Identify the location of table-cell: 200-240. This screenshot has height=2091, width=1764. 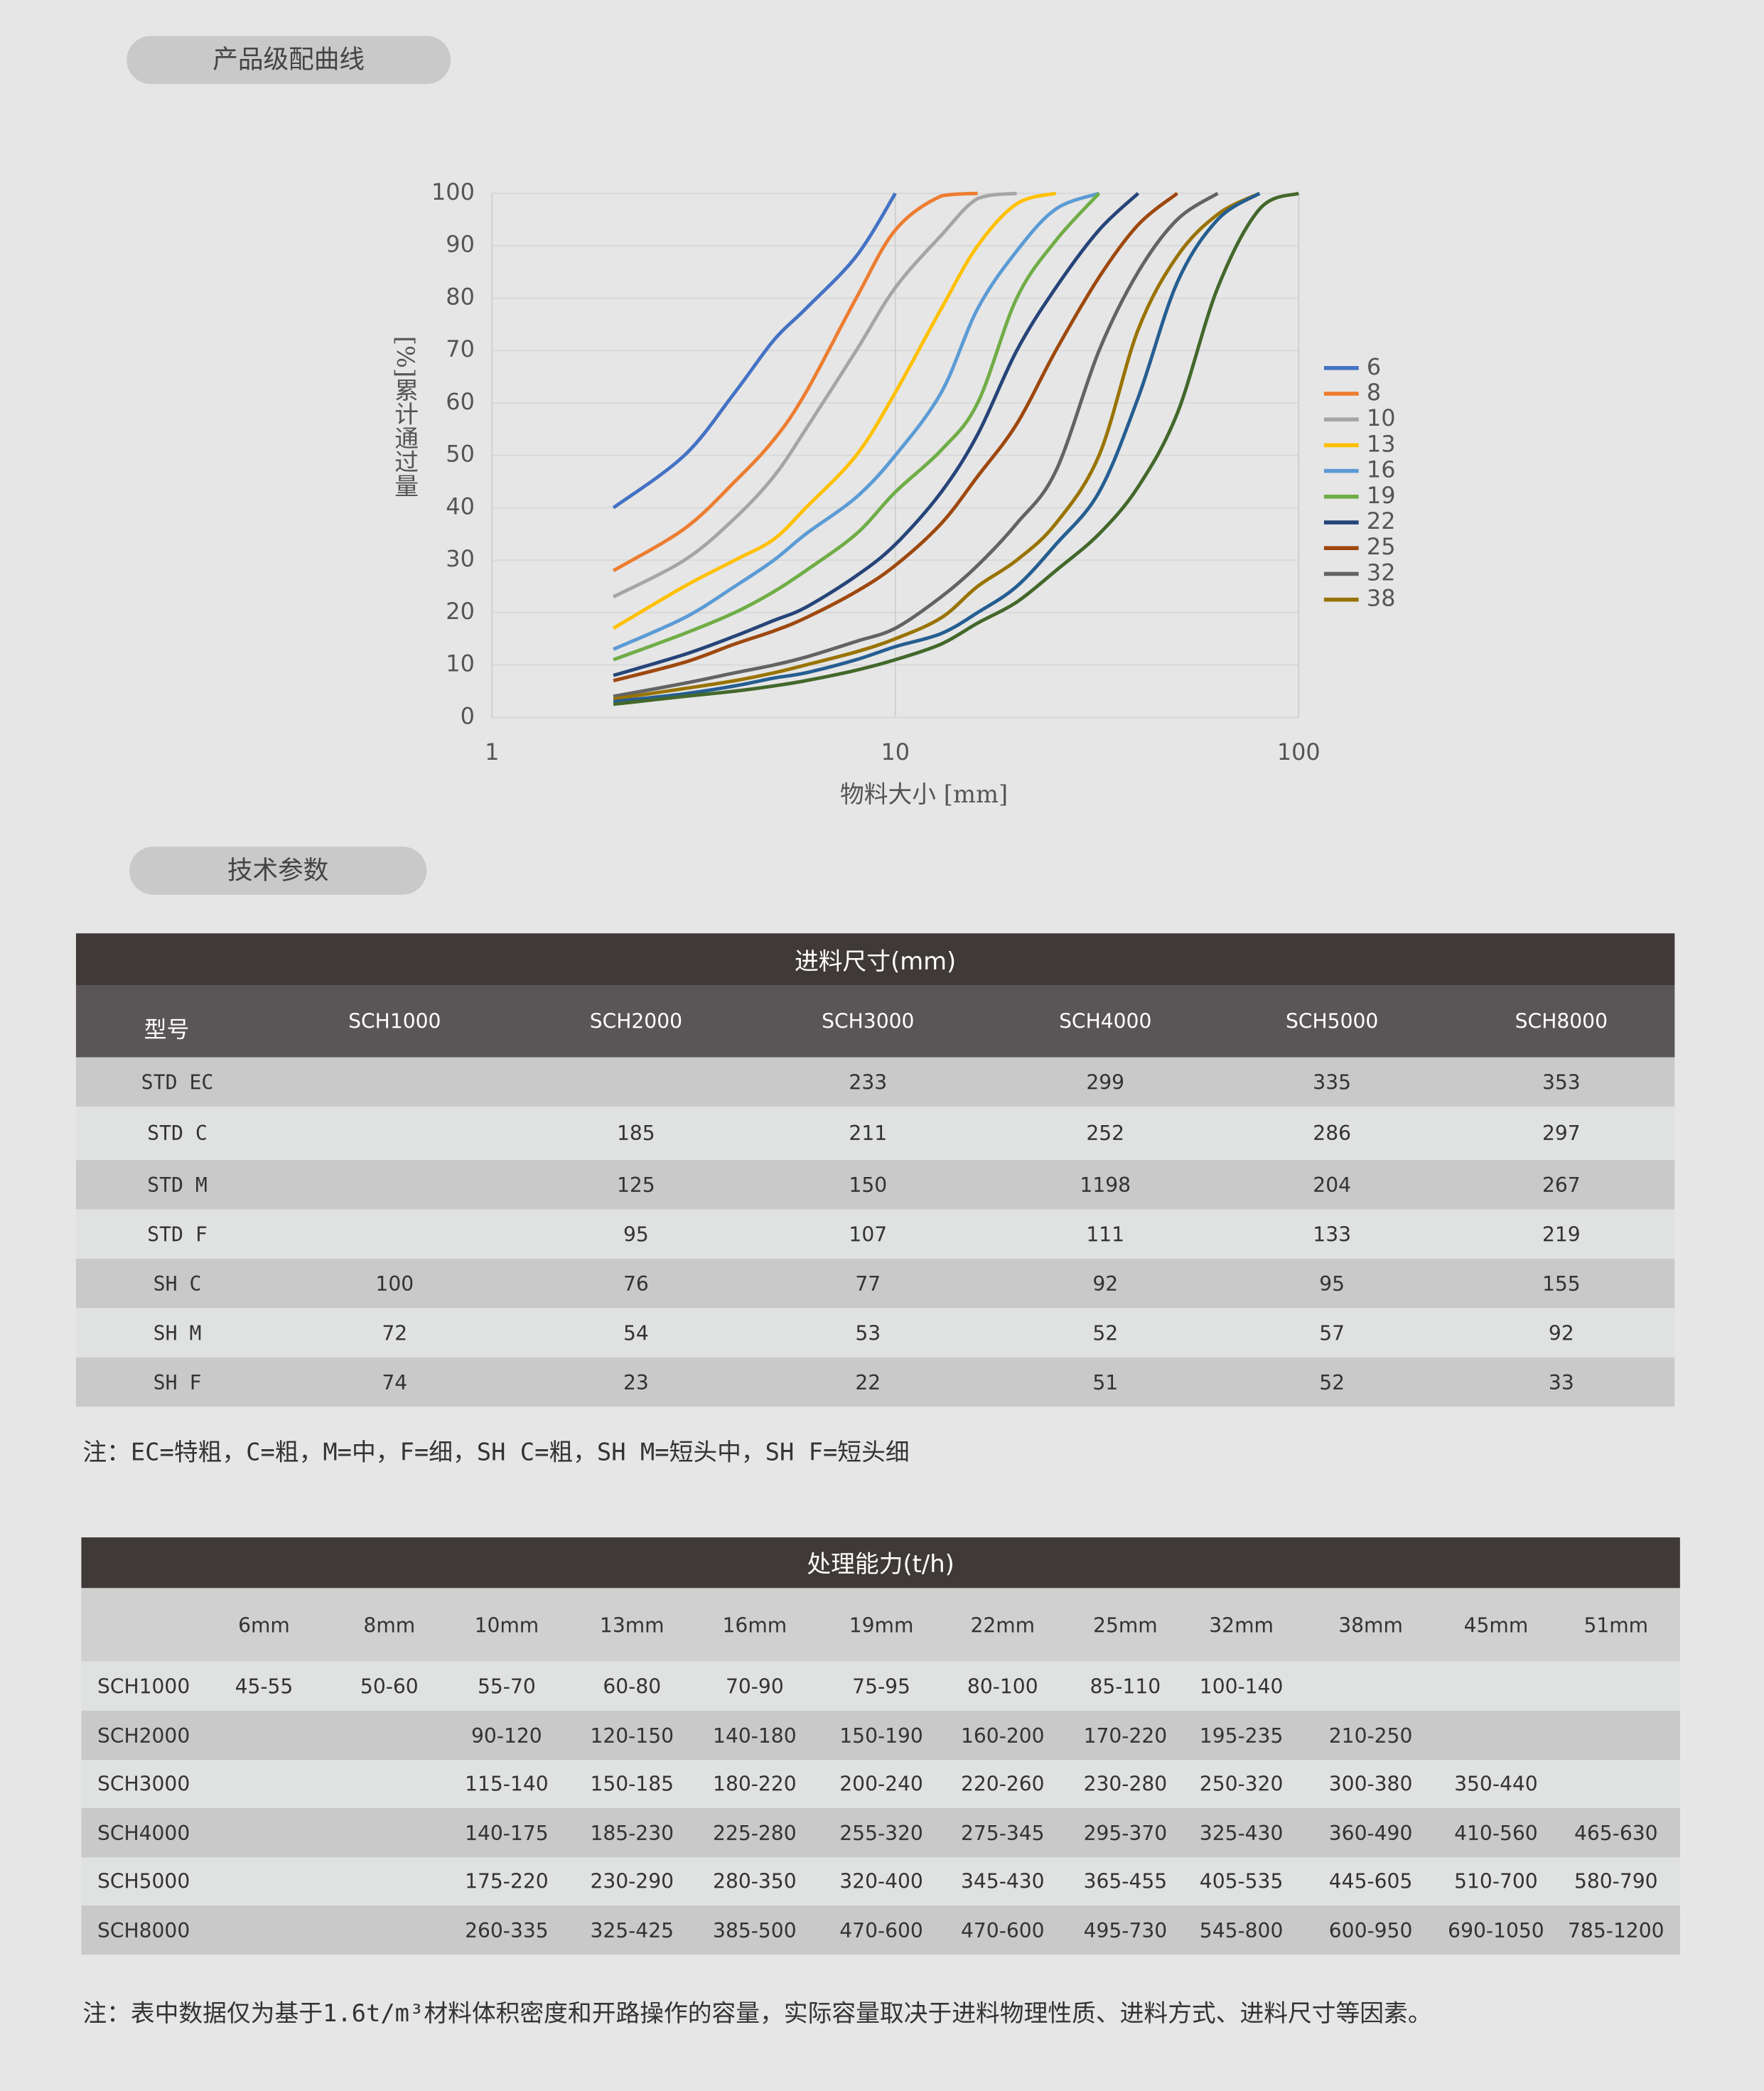
(881, 1784).